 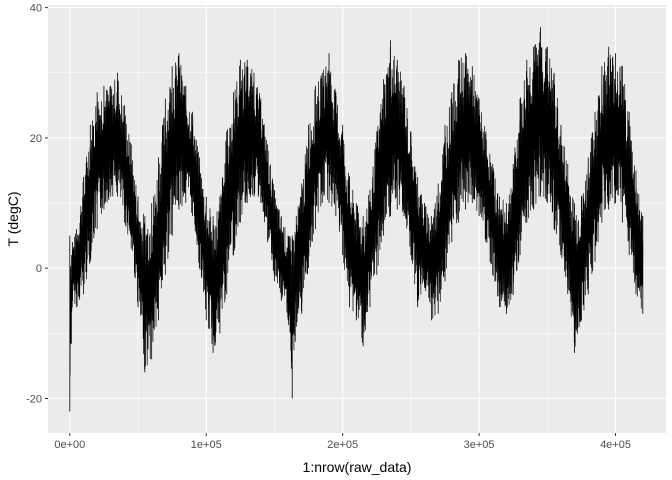 What do you see at coordinates (37, 204) in the screenshot?
I see `y-axis: -20 0 20 40` at bounding box center [37, 204].